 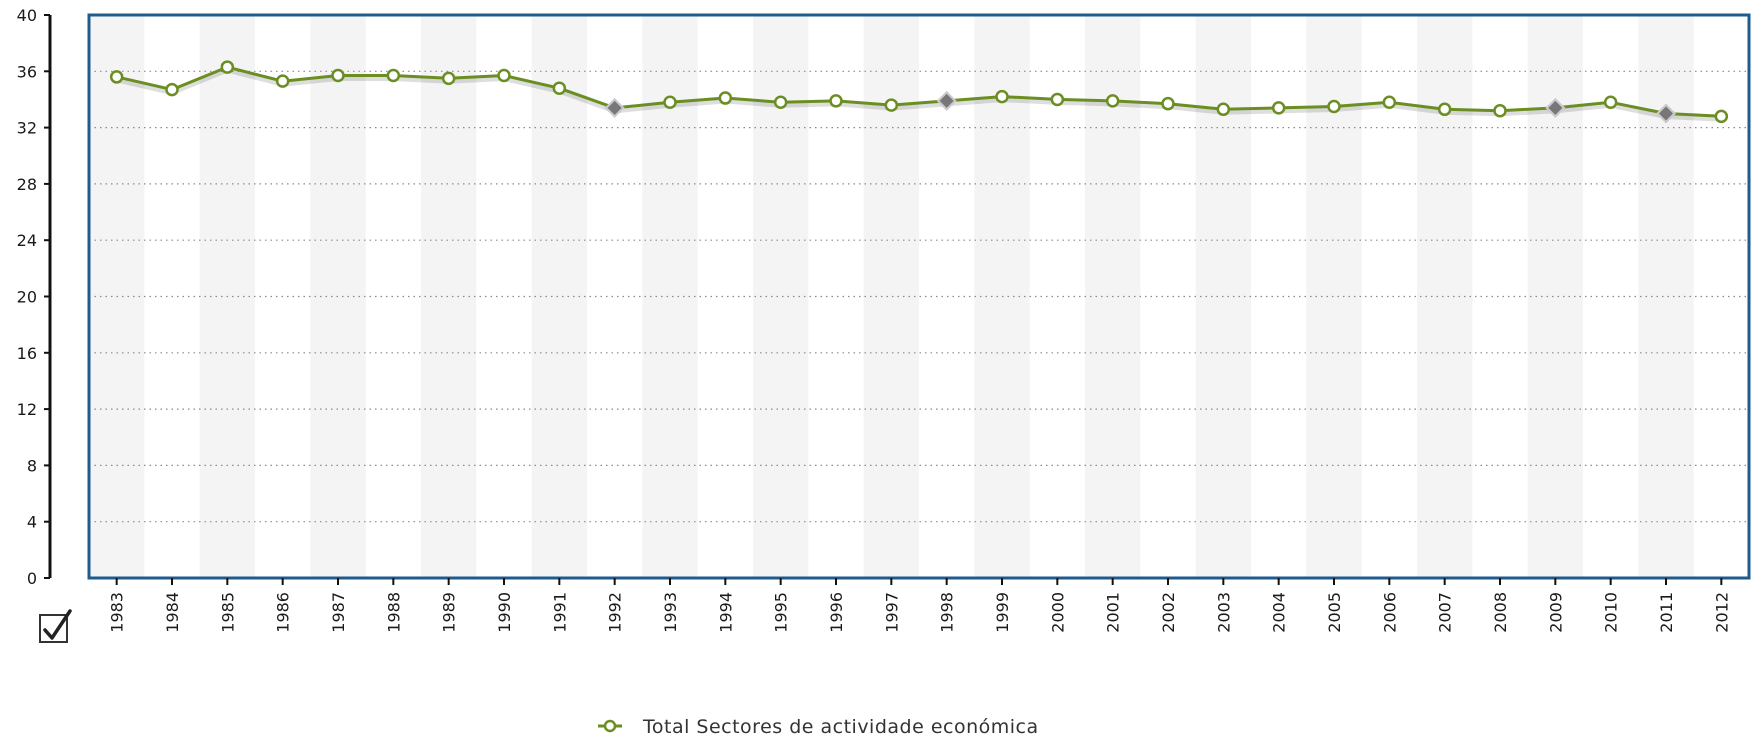 I want to click on x-tick-label: 1987, so click(x=338, y=612).